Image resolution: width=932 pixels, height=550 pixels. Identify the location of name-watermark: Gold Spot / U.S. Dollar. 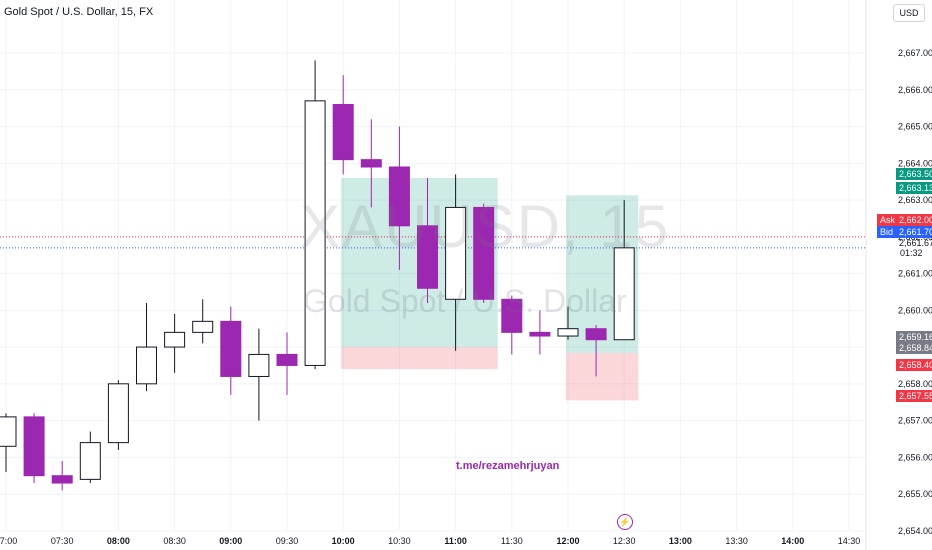
(465, 301).